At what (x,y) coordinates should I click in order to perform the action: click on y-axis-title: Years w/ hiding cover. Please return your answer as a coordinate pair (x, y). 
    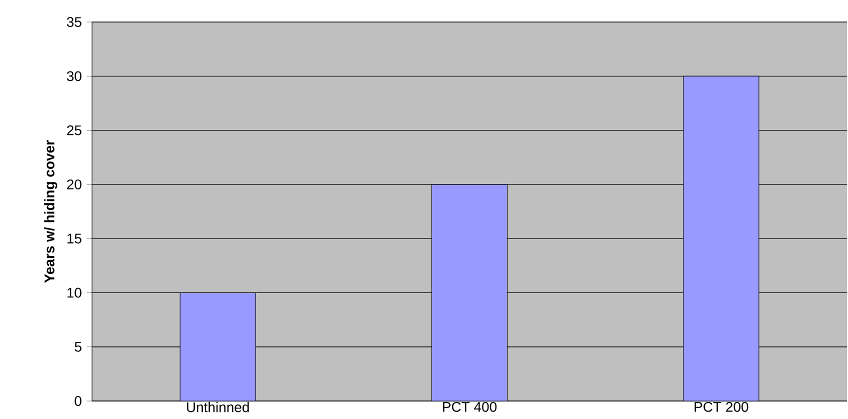
    Looking at the image, I should click on (51, 211).